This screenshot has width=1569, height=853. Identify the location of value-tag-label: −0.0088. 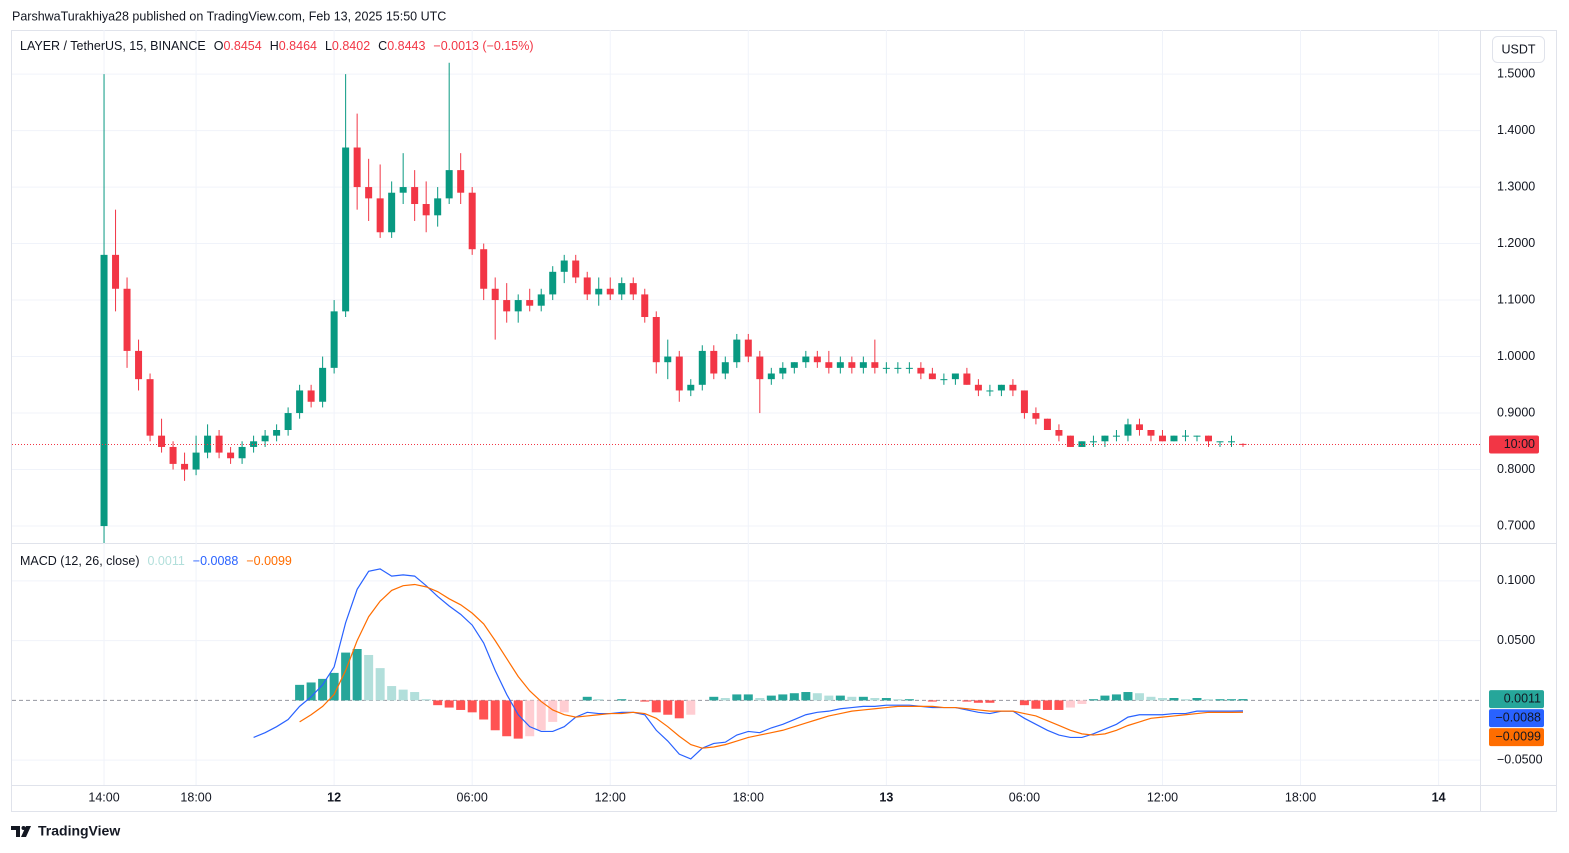
(1518, 717).